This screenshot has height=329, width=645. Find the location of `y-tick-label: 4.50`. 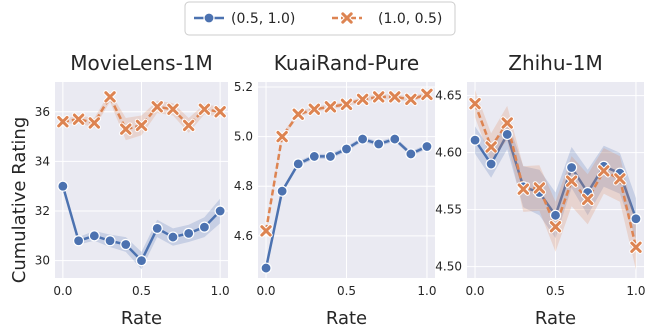

y-tick-label: 4.50 is located at coordinates (448, 267).